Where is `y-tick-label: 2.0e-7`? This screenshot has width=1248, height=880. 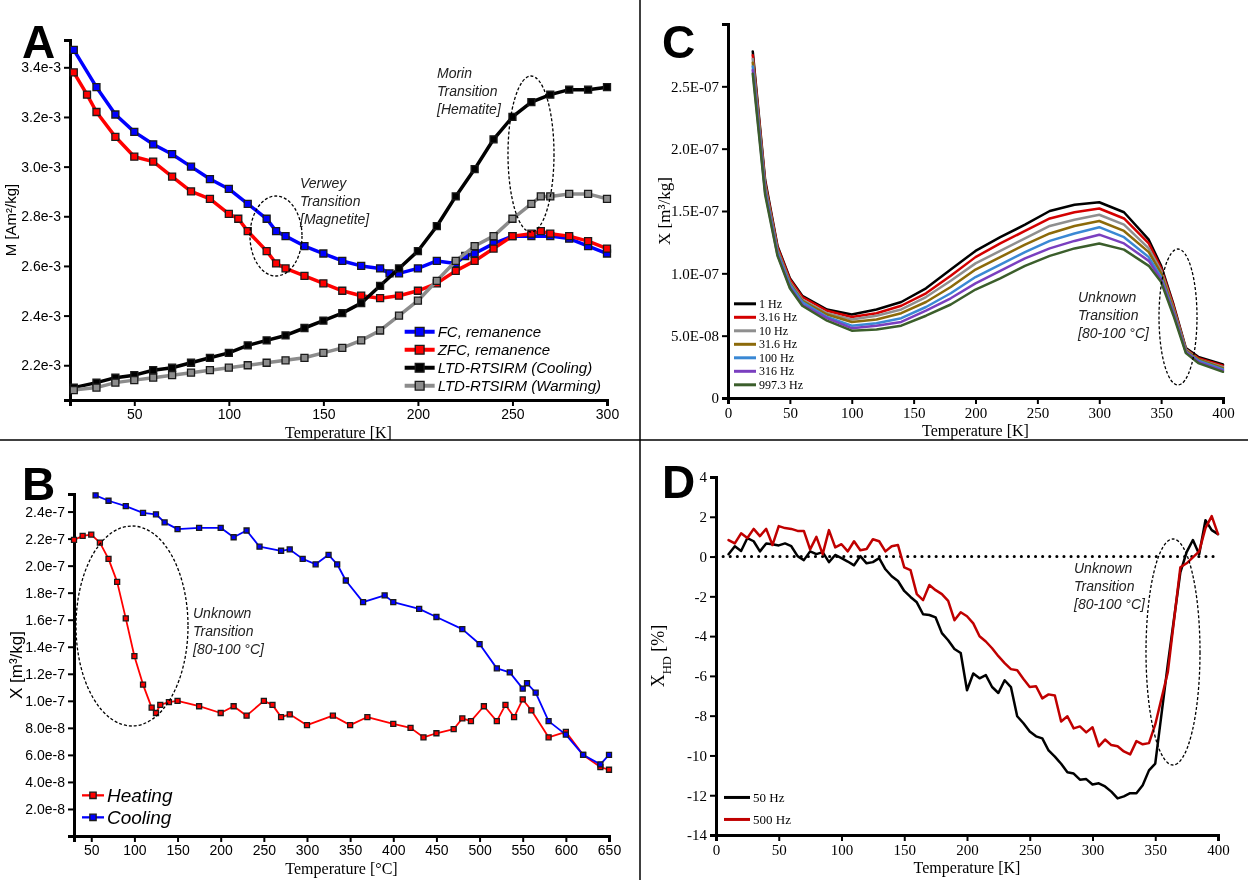 y-tick-label: 2.0e-7 is located at coordinates (45, 565).